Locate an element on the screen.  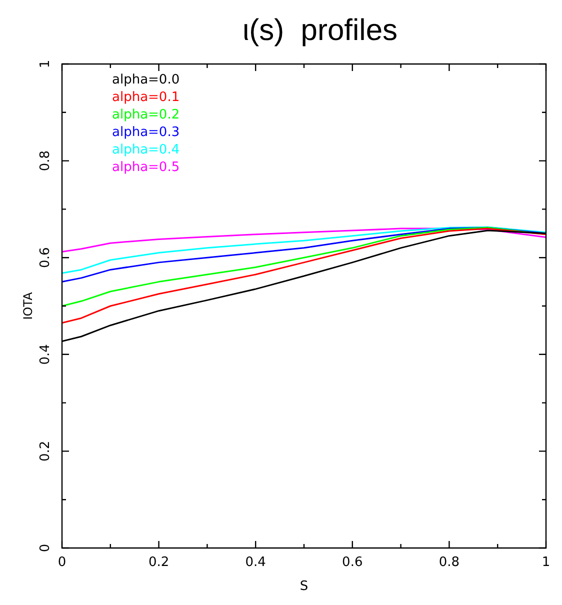
y-tick-label: 0.8 is located at coordinates (45, 161).